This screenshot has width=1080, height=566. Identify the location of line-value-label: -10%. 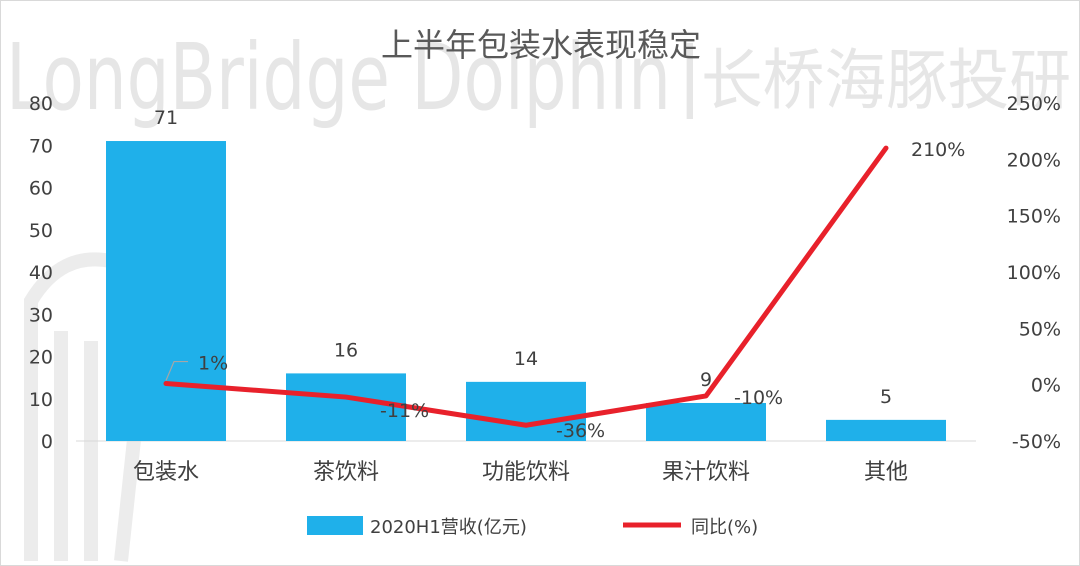
(758, 398).